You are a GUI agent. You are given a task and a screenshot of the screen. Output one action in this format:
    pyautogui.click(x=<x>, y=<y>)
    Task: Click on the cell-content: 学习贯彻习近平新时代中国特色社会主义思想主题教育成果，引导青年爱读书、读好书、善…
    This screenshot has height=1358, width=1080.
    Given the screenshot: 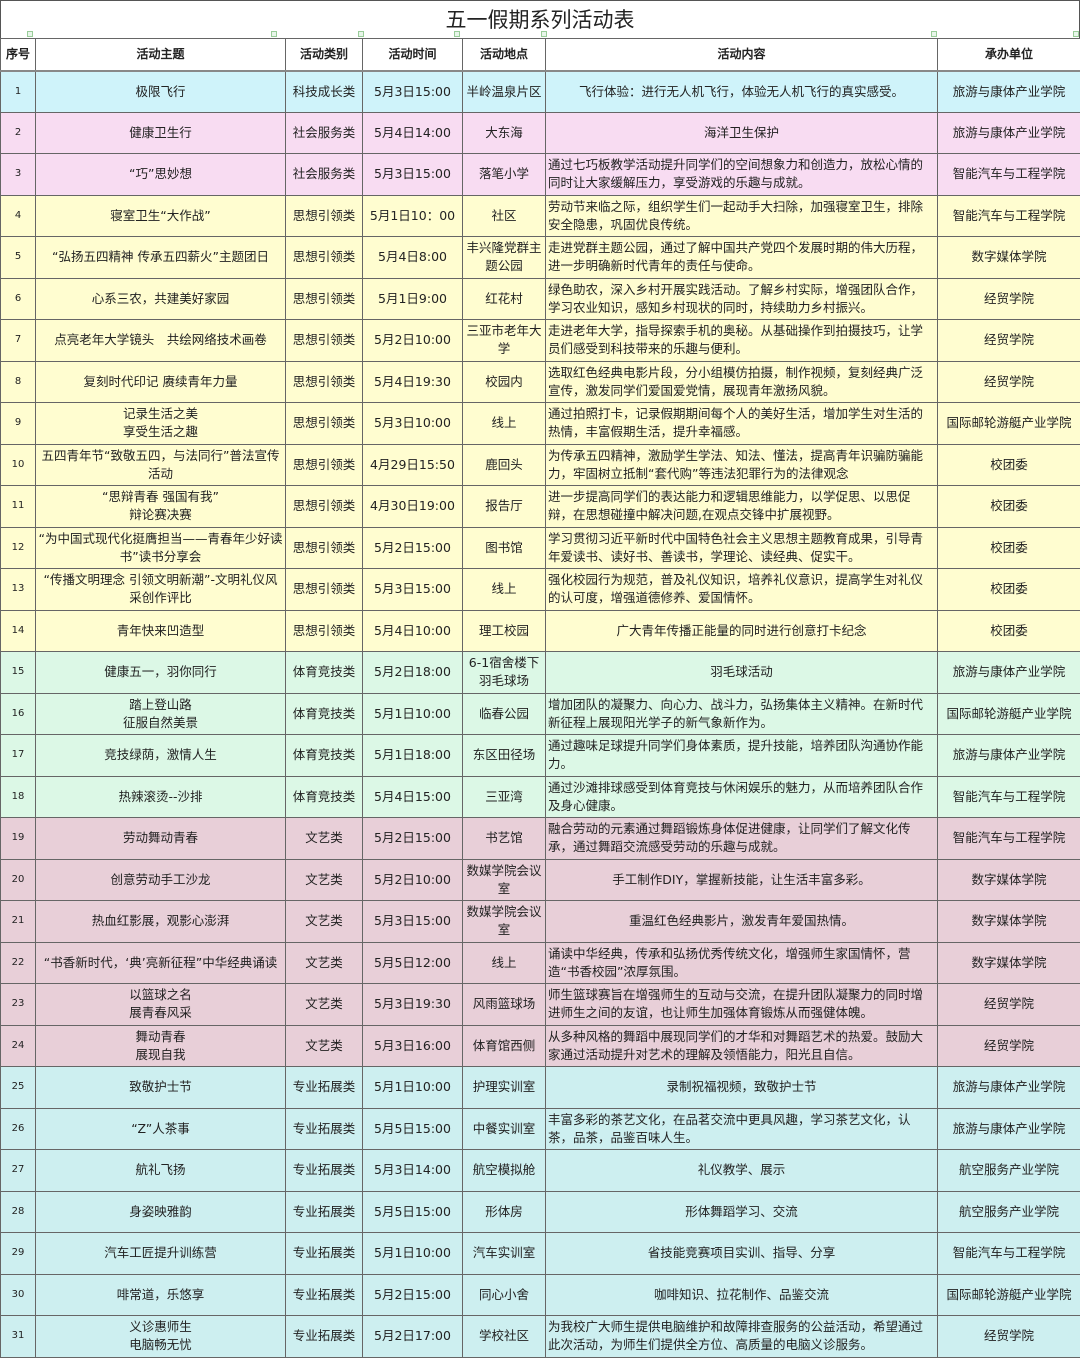 What is the action you would take?
    pyautogui.click(x=742, y=548)
    